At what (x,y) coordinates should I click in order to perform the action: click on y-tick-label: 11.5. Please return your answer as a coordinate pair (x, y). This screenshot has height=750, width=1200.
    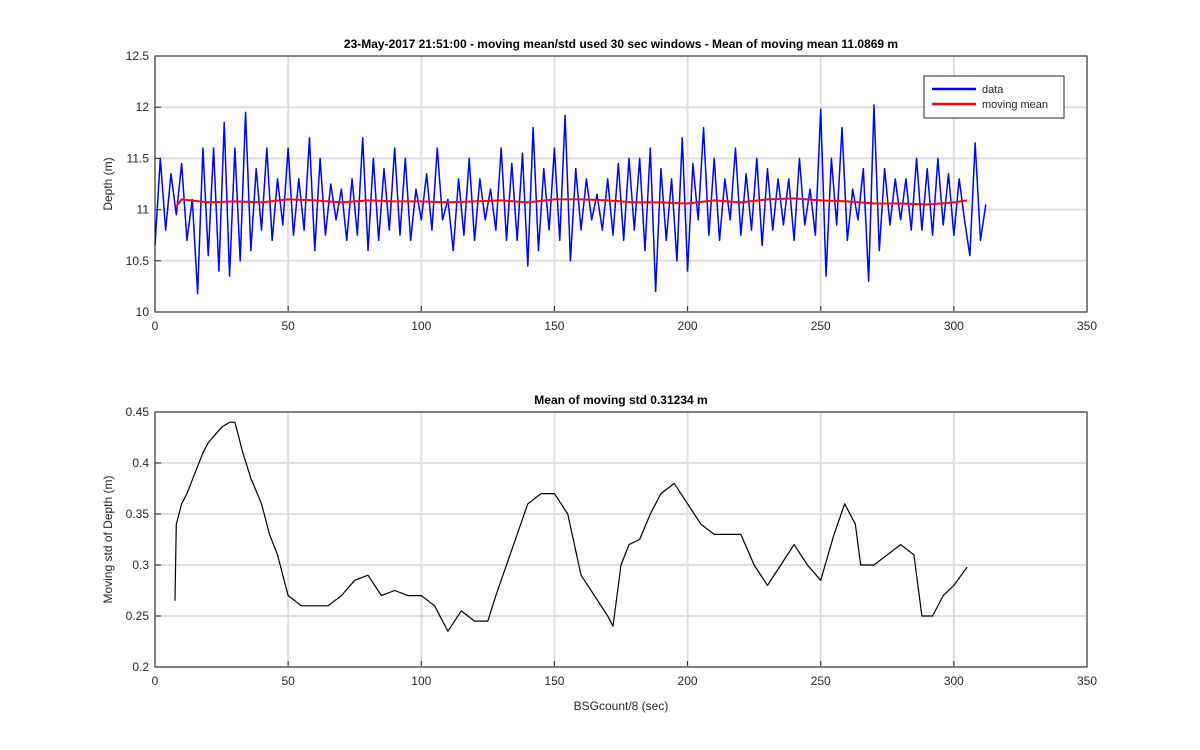
    Looking at the image, I should click on (138, 158).